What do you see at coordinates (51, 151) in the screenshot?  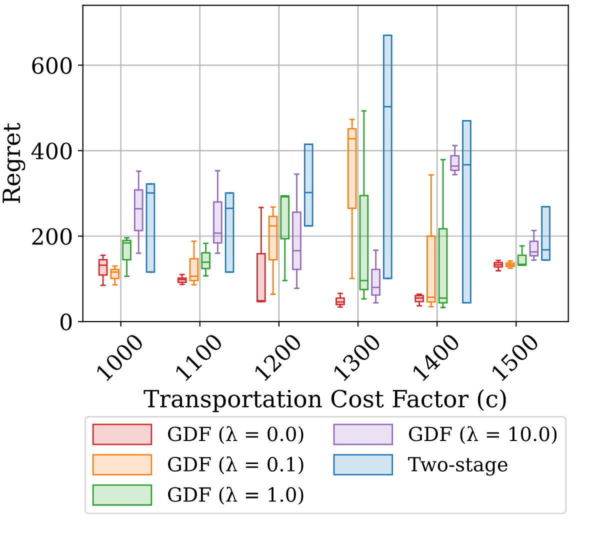 I see `y-tick-label: 400` at bounding box center [51, 151].